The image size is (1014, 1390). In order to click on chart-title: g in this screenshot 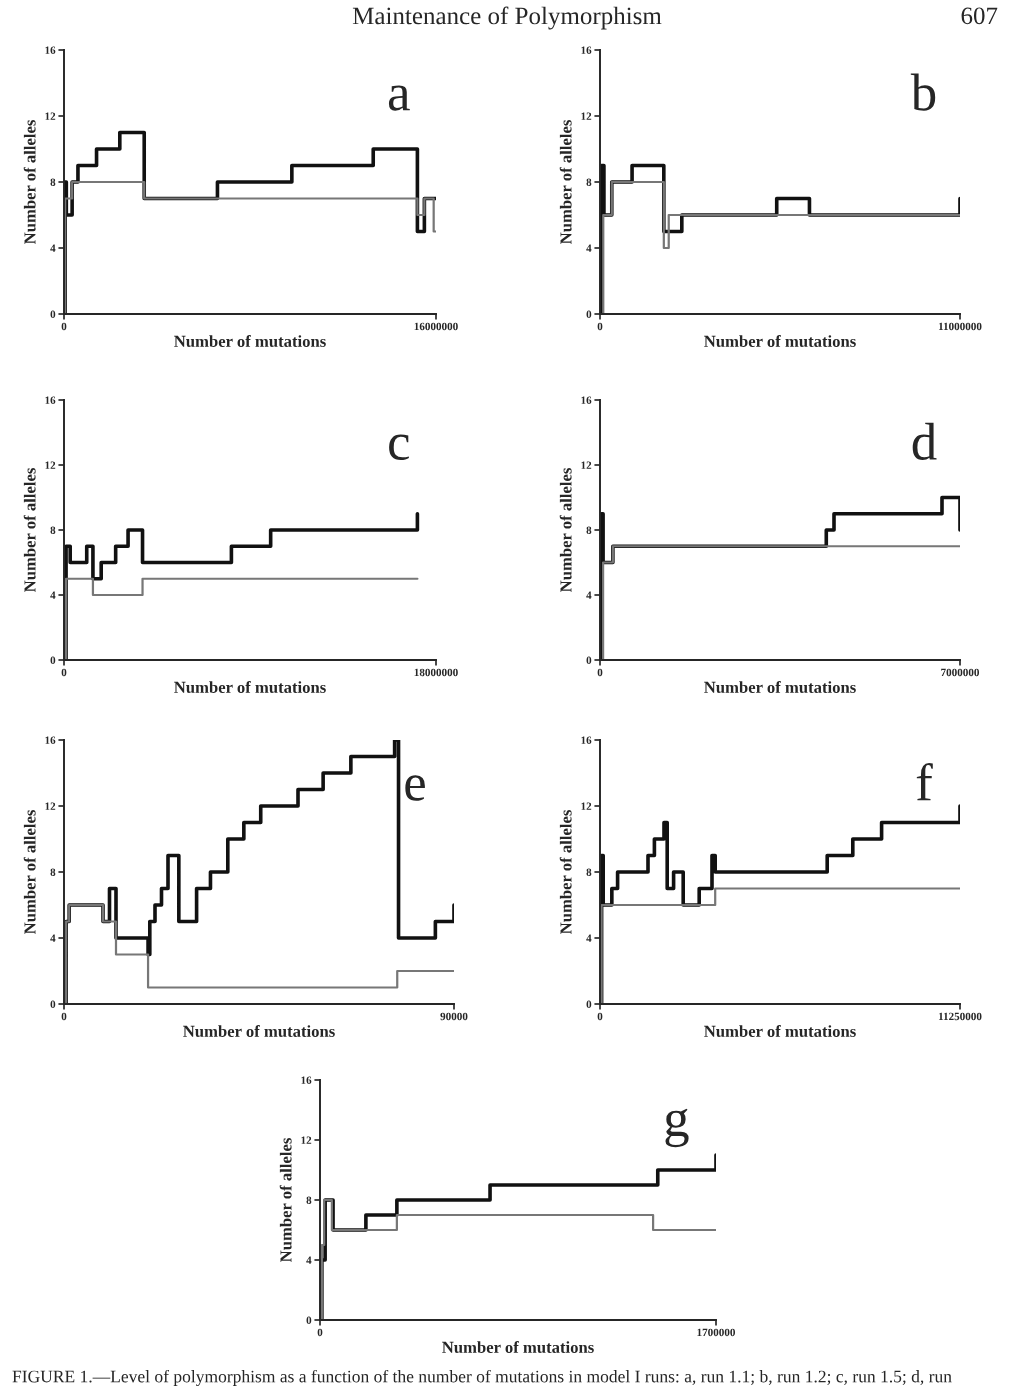, I will do `click(677, 1128)`.